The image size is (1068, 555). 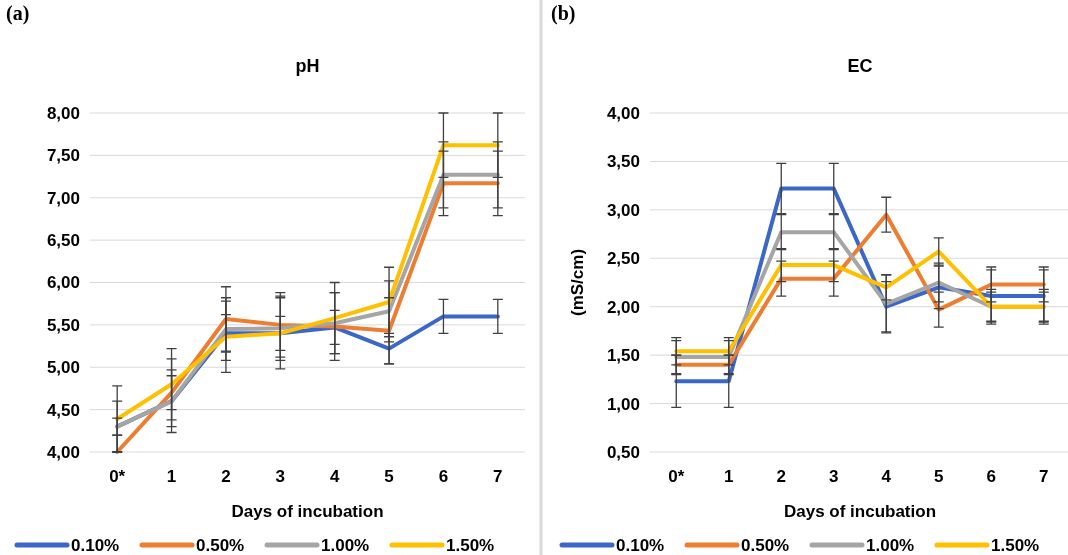 What do you see at coordinates (63, 283) in the screenshot?
I see `y-tick-label: 6,00` at bounding box center [63, 283].